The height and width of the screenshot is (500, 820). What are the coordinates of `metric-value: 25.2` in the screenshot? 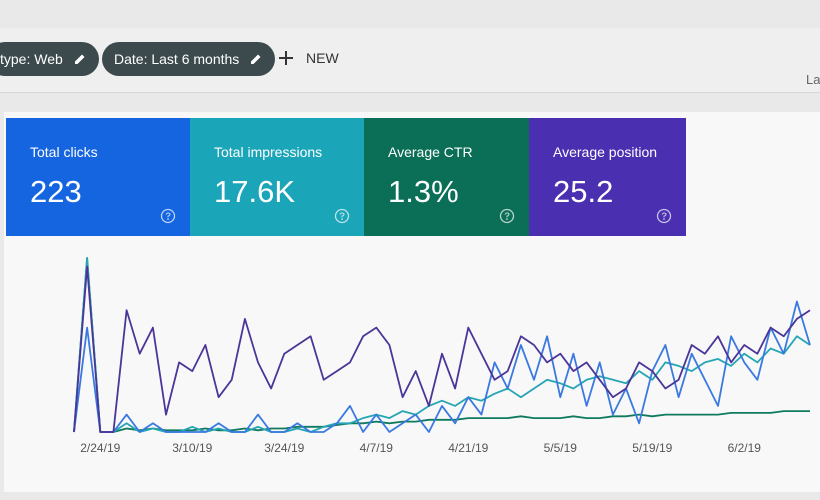 It's located at (583, 191).